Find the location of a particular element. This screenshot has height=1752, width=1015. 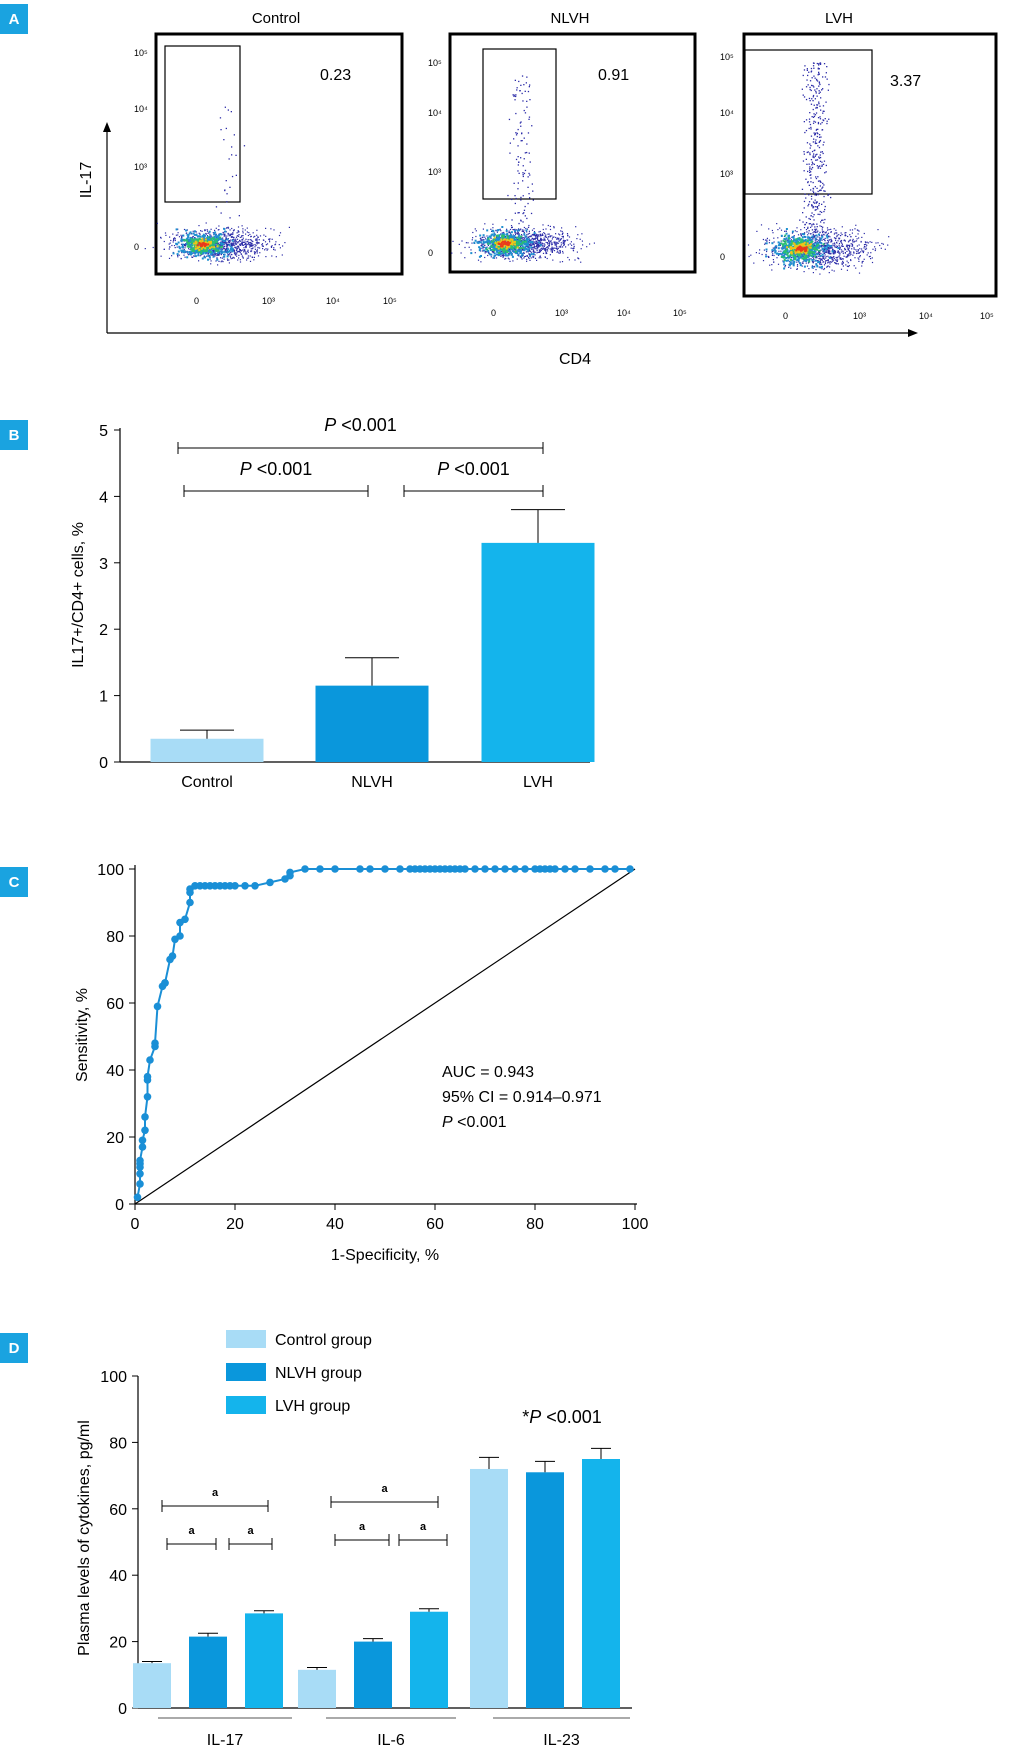

flow-y-tick: 10³ is located at coordinates (726, 174).